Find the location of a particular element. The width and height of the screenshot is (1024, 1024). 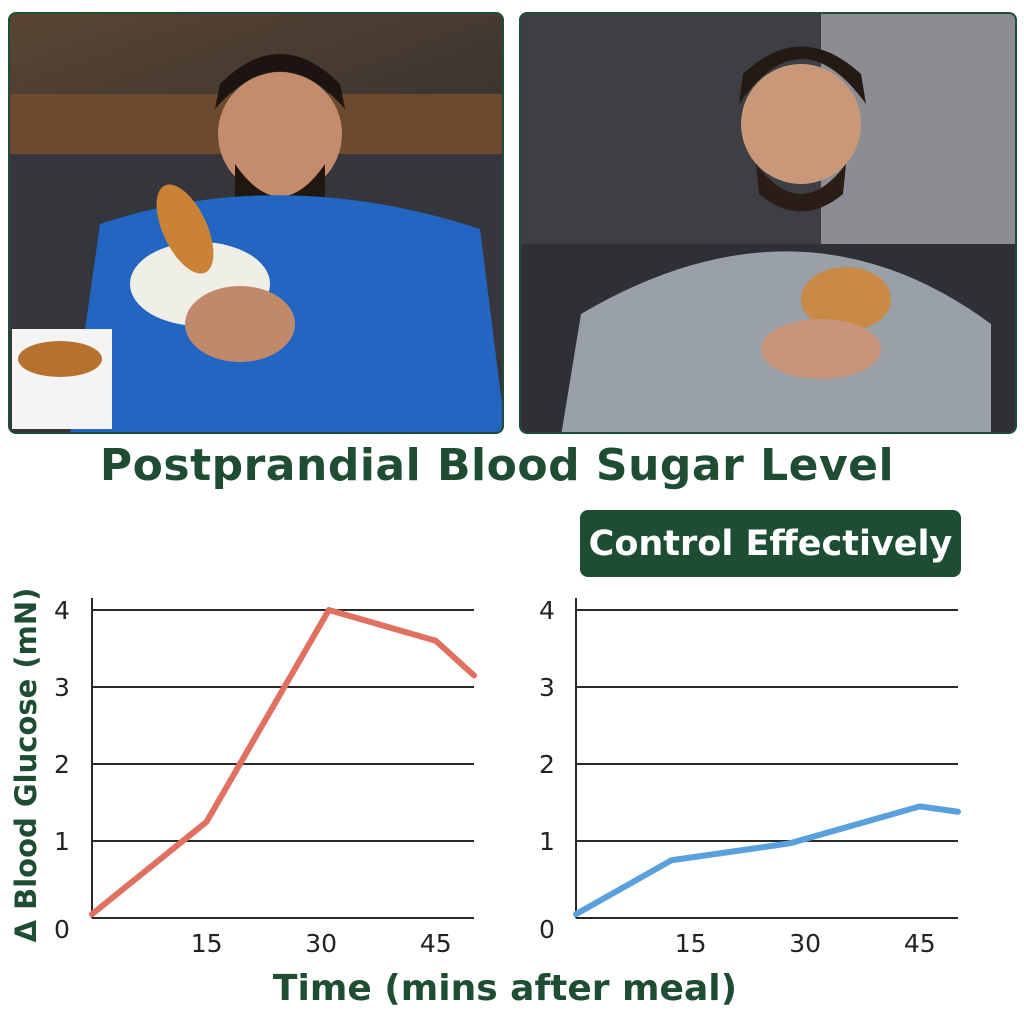

x-axis-label: Time (mins after meal) is located at coordinates (505, 988).